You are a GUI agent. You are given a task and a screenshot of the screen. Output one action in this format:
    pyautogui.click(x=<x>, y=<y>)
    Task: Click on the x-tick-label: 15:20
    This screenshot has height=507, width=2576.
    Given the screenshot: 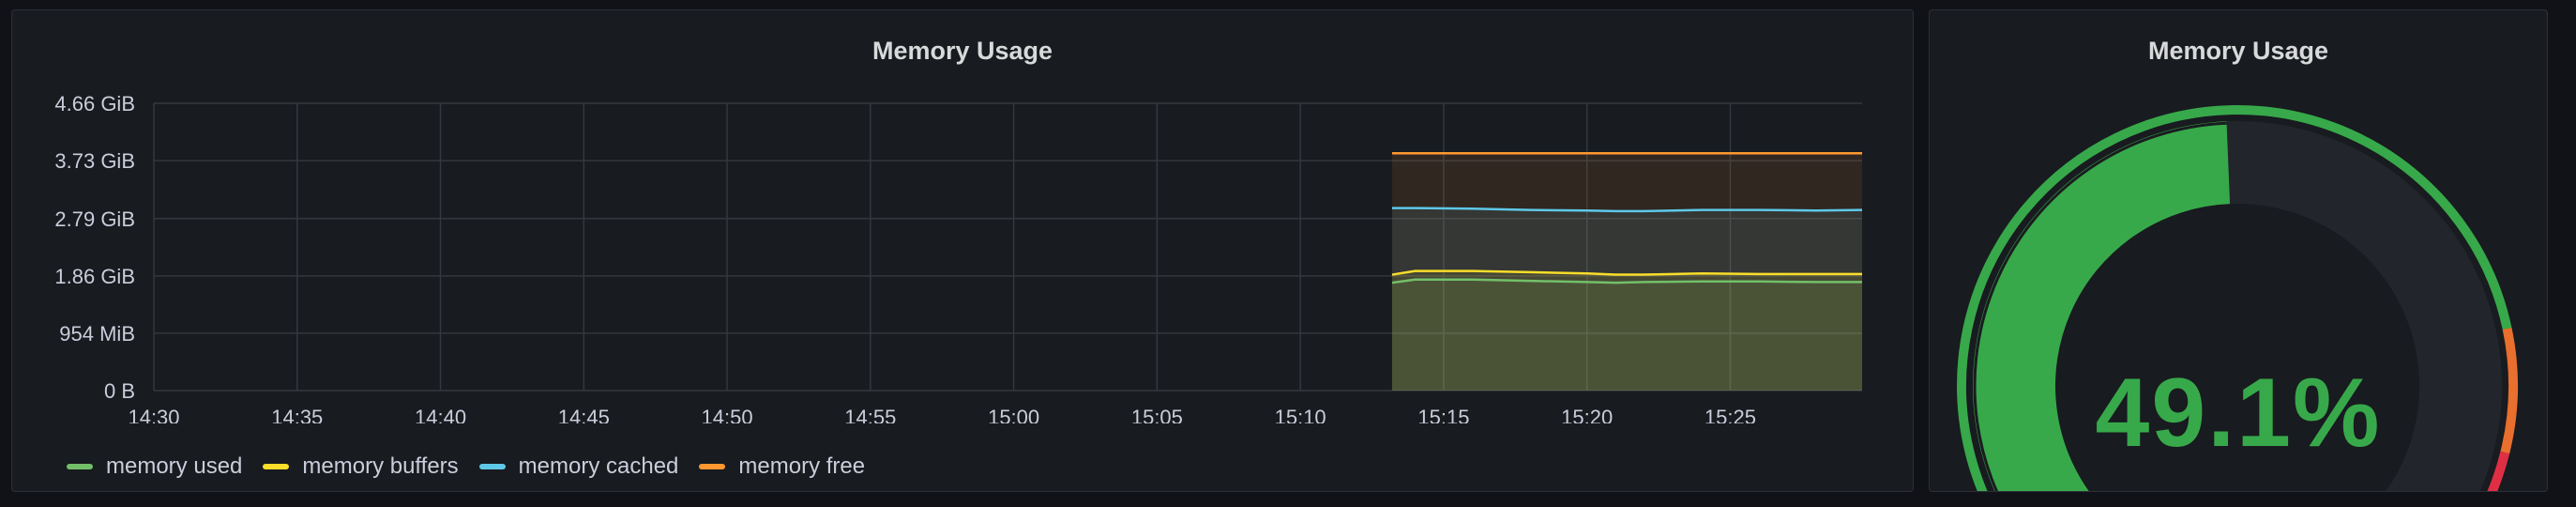 What is the action you would take?
    pyautogui.click(x=1587, y=415)
    